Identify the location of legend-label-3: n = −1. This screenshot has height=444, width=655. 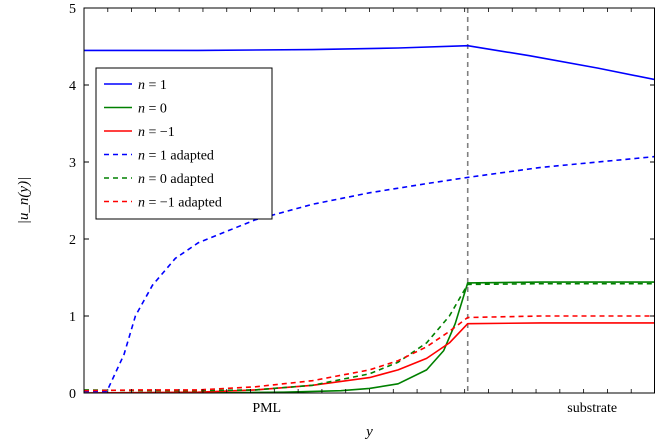
(156, 132).